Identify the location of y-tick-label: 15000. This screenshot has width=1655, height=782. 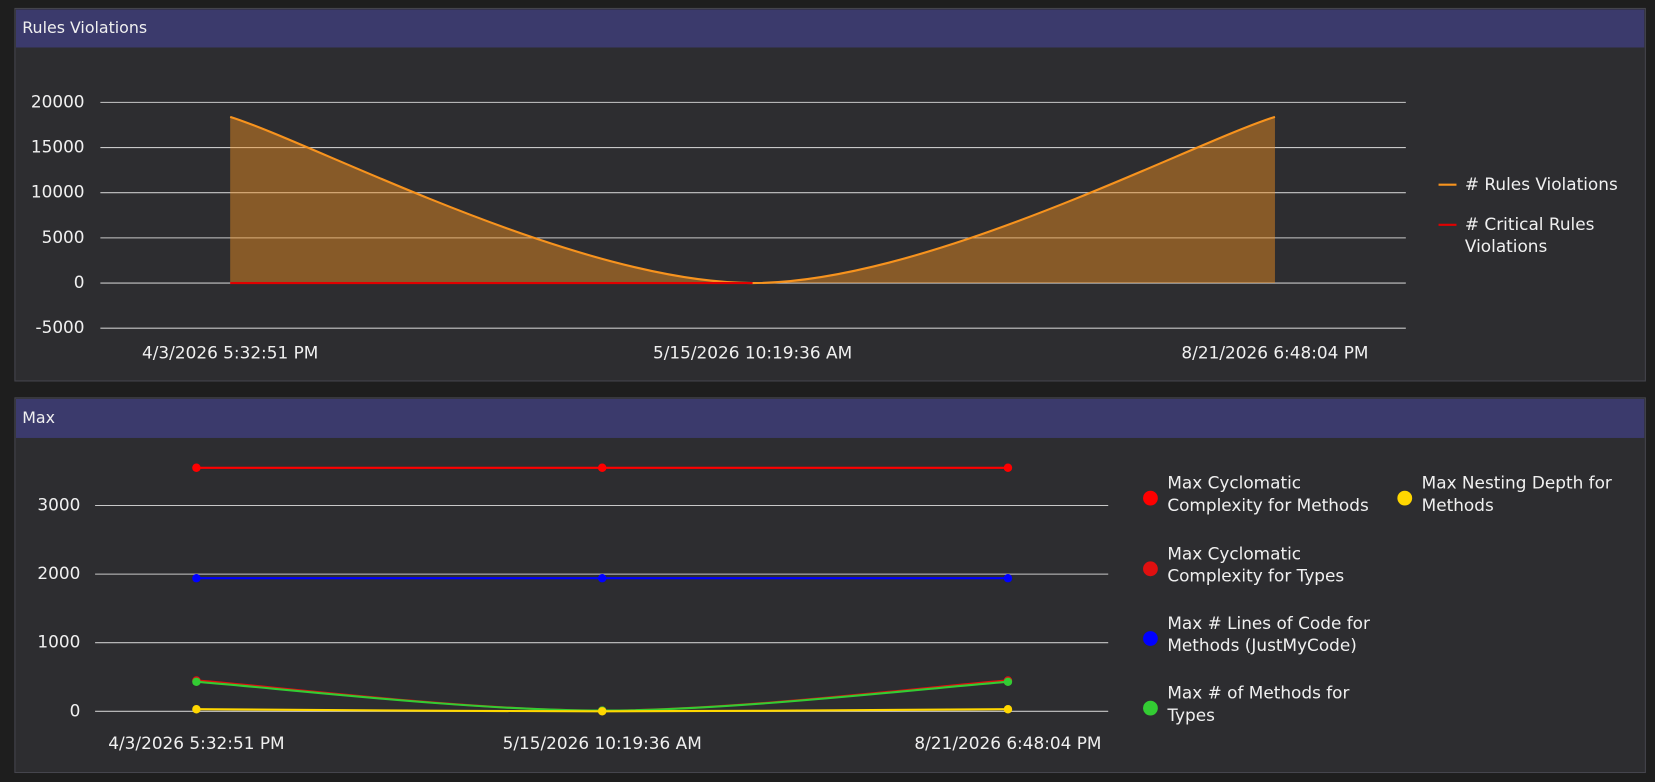
(58, 147).